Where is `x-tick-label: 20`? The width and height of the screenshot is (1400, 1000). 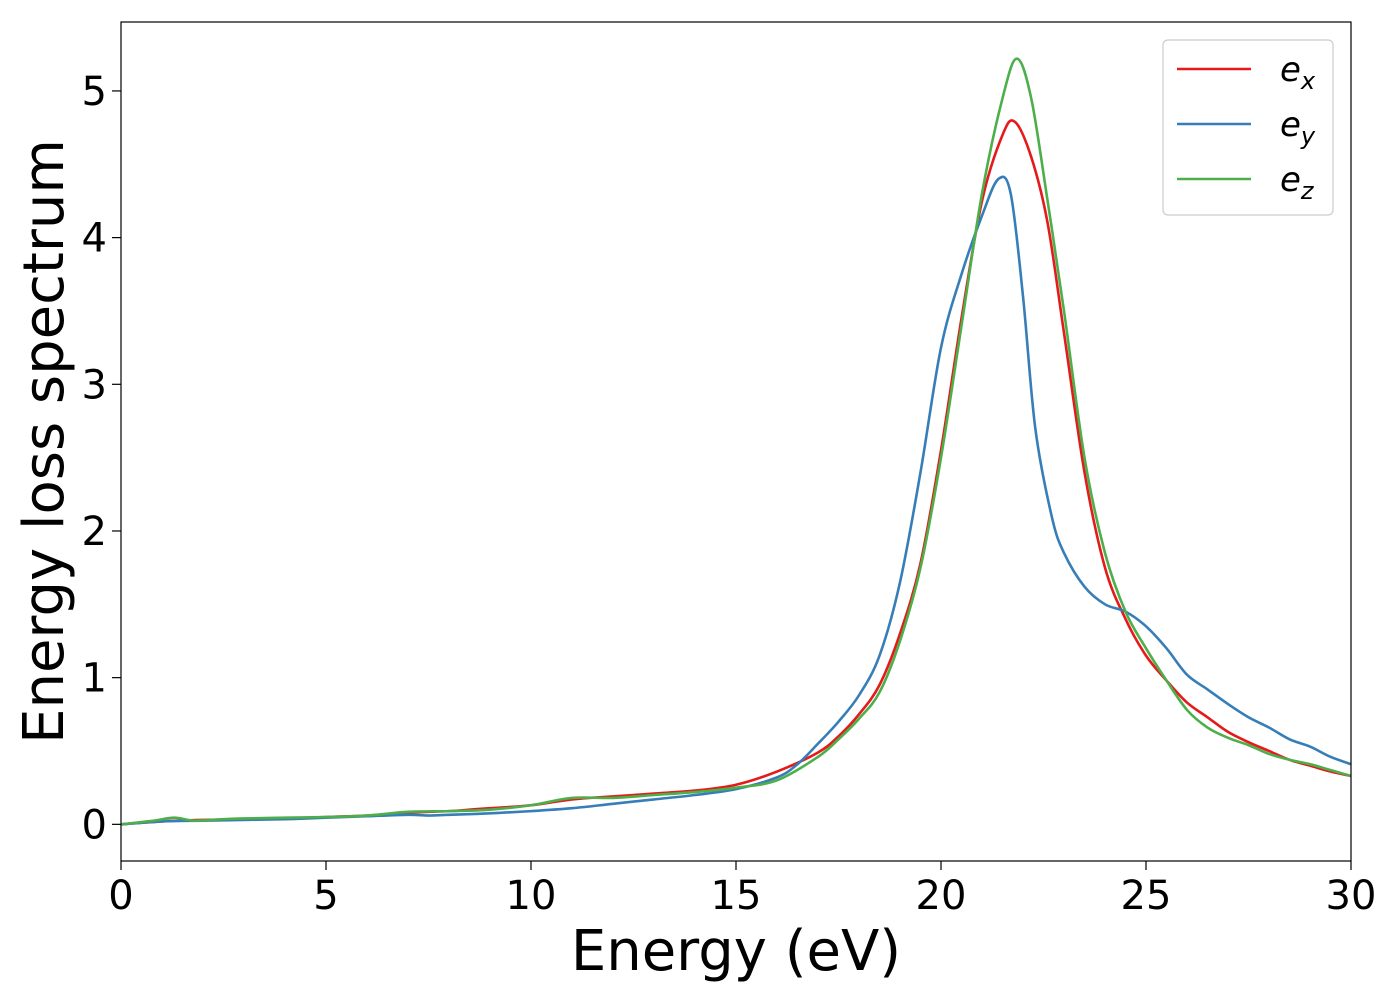 x-tick-label: 20 is located at coordinates (941, 896).